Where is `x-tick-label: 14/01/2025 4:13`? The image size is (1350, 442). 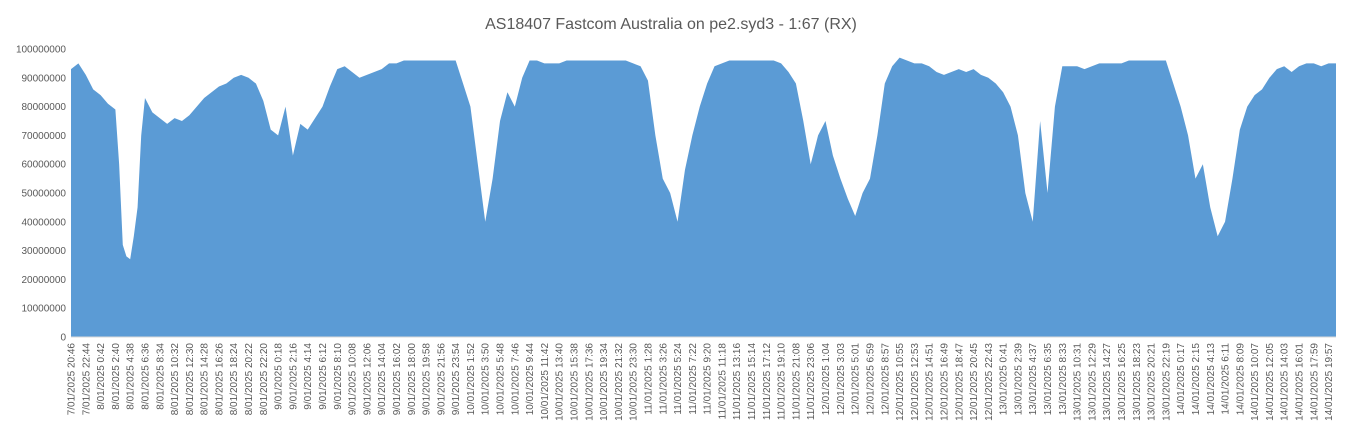
x-tick-label: 14/01/2025 4:13 is located at coordinates (1211, 379).